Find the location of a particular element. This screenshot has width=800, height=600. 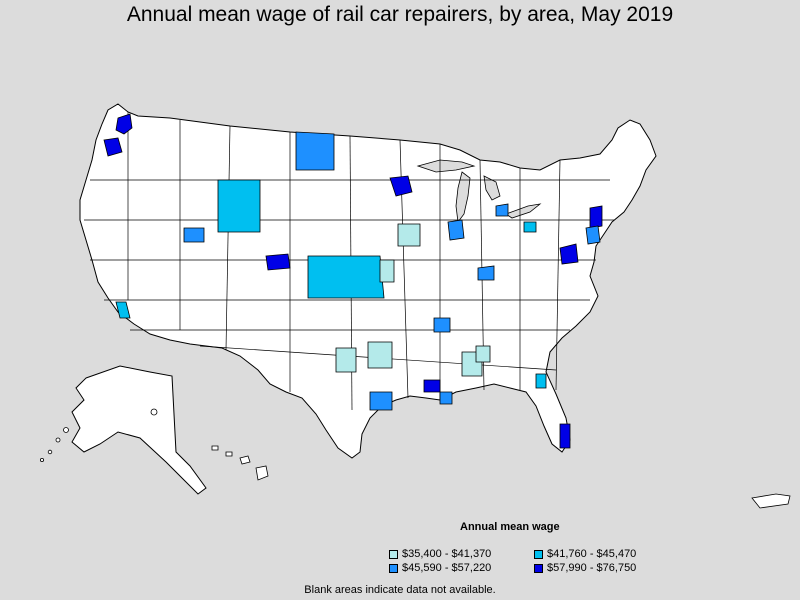

area-detroit is located at coordinates (502, 210).